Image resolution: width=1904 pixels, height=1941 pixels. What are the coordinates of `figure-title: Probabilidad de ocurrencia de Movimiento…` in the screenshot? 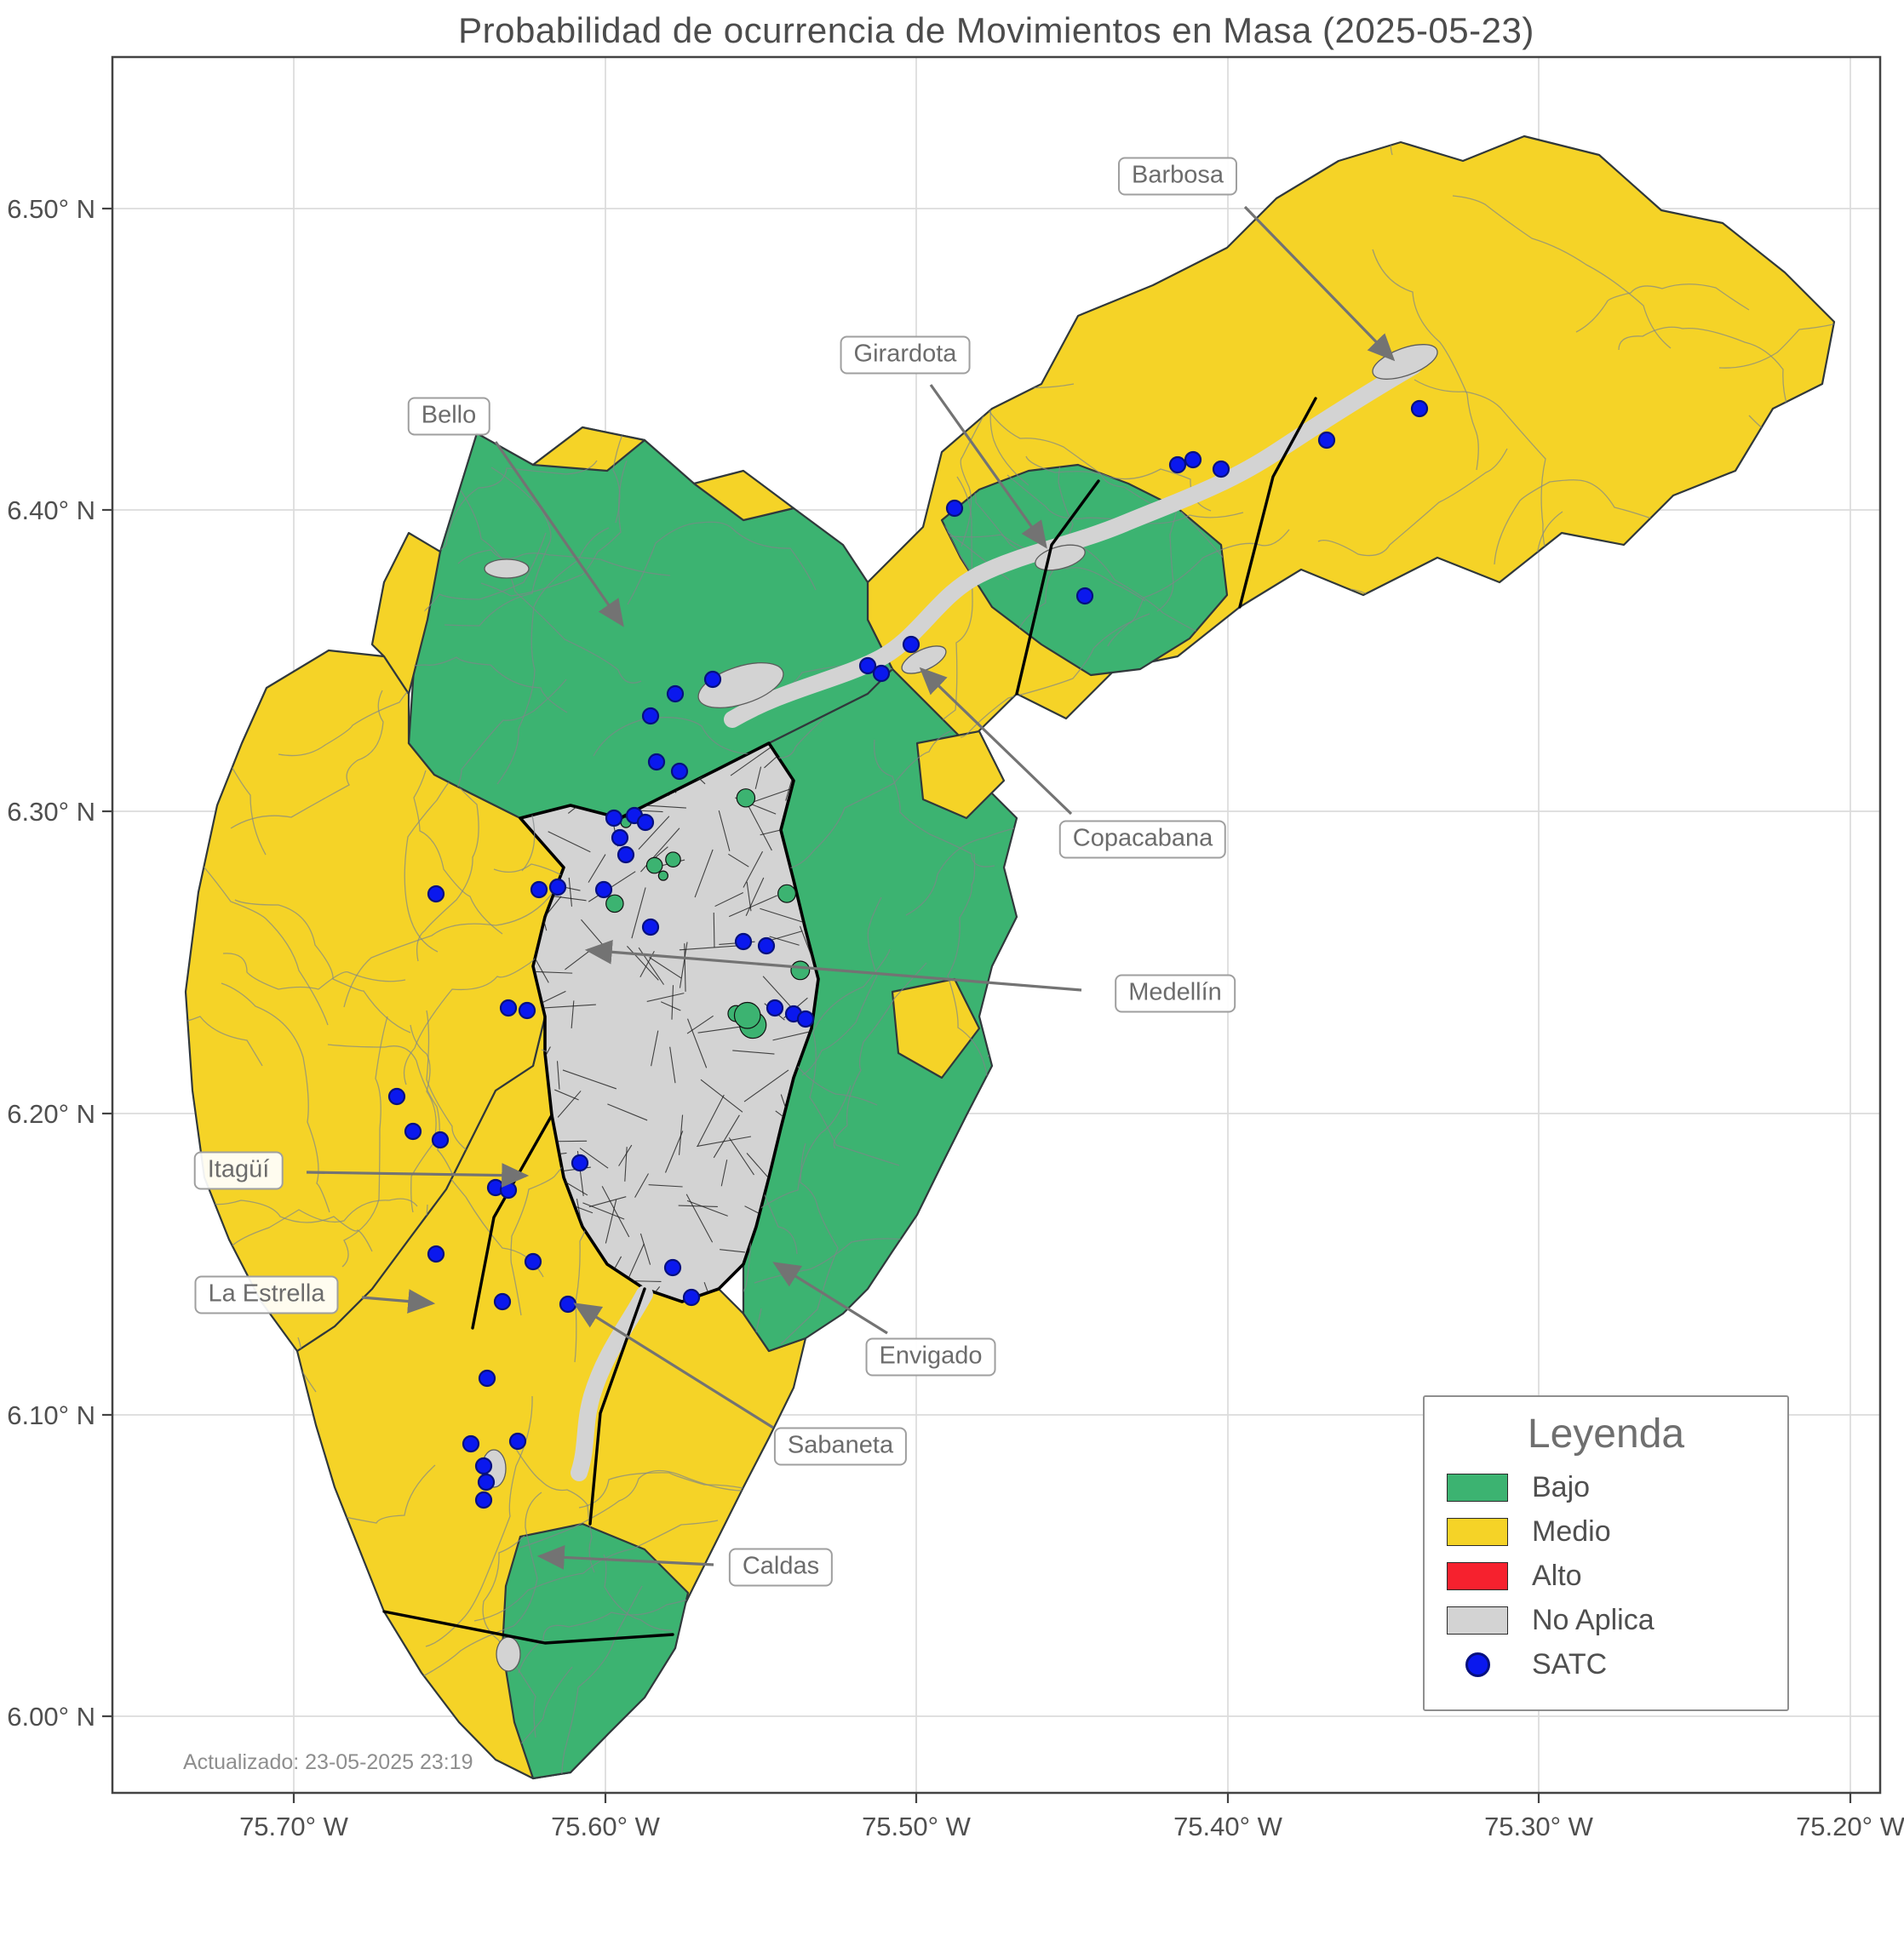 It's located at (996, 30).